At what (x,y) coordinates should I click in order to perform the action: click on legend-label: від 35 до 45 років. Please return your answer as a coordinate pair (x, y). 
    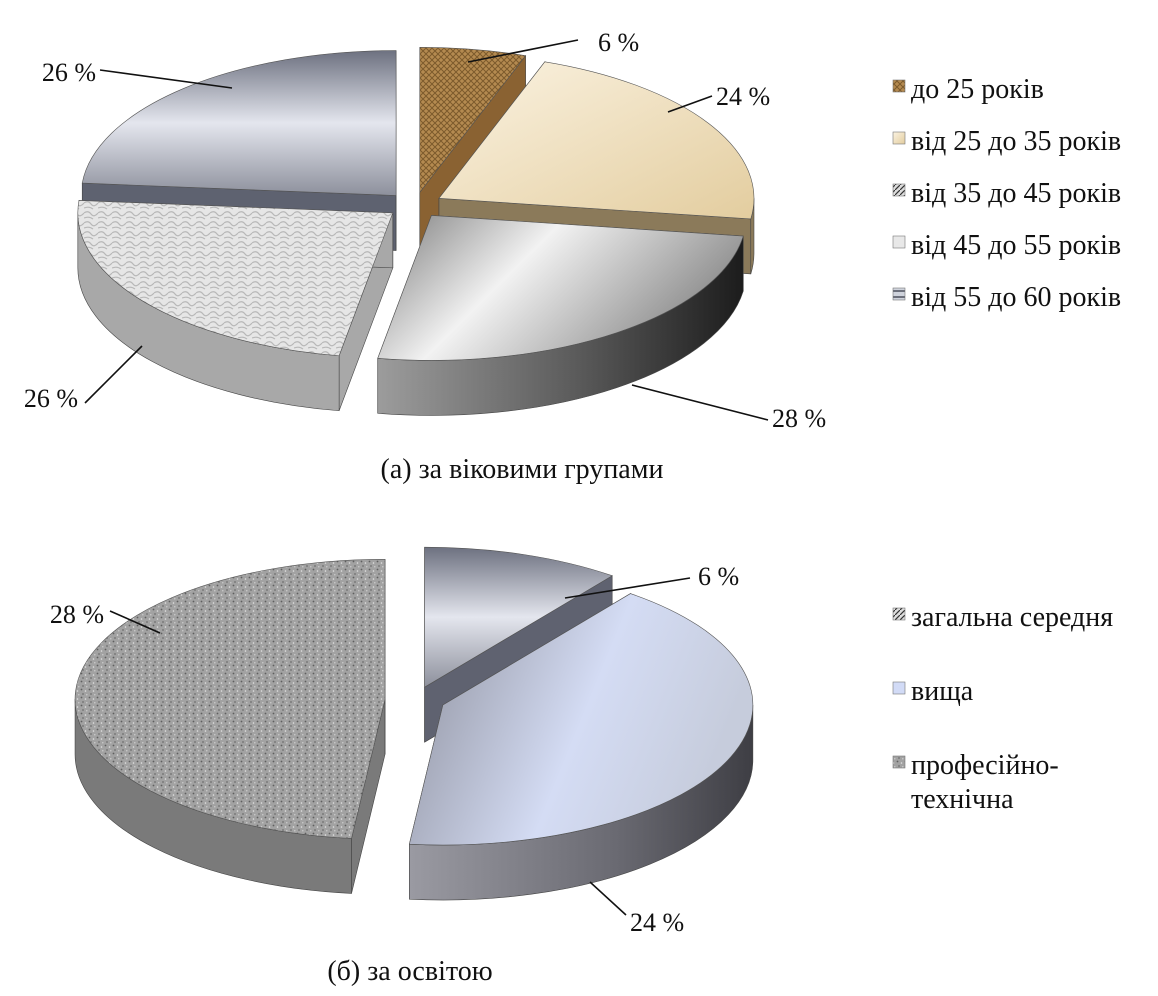
    Looking at the image, I should click on (1016, 193).